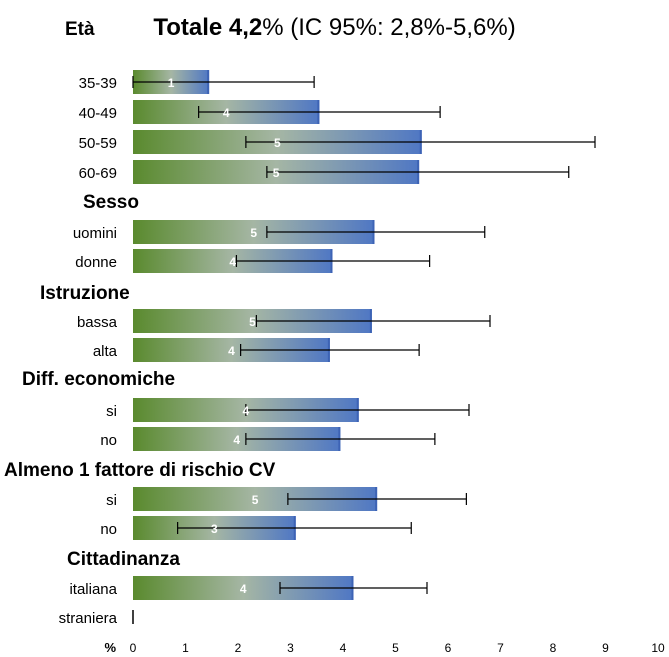  I want to click on x-tick-label: 5, so click(395, 648).